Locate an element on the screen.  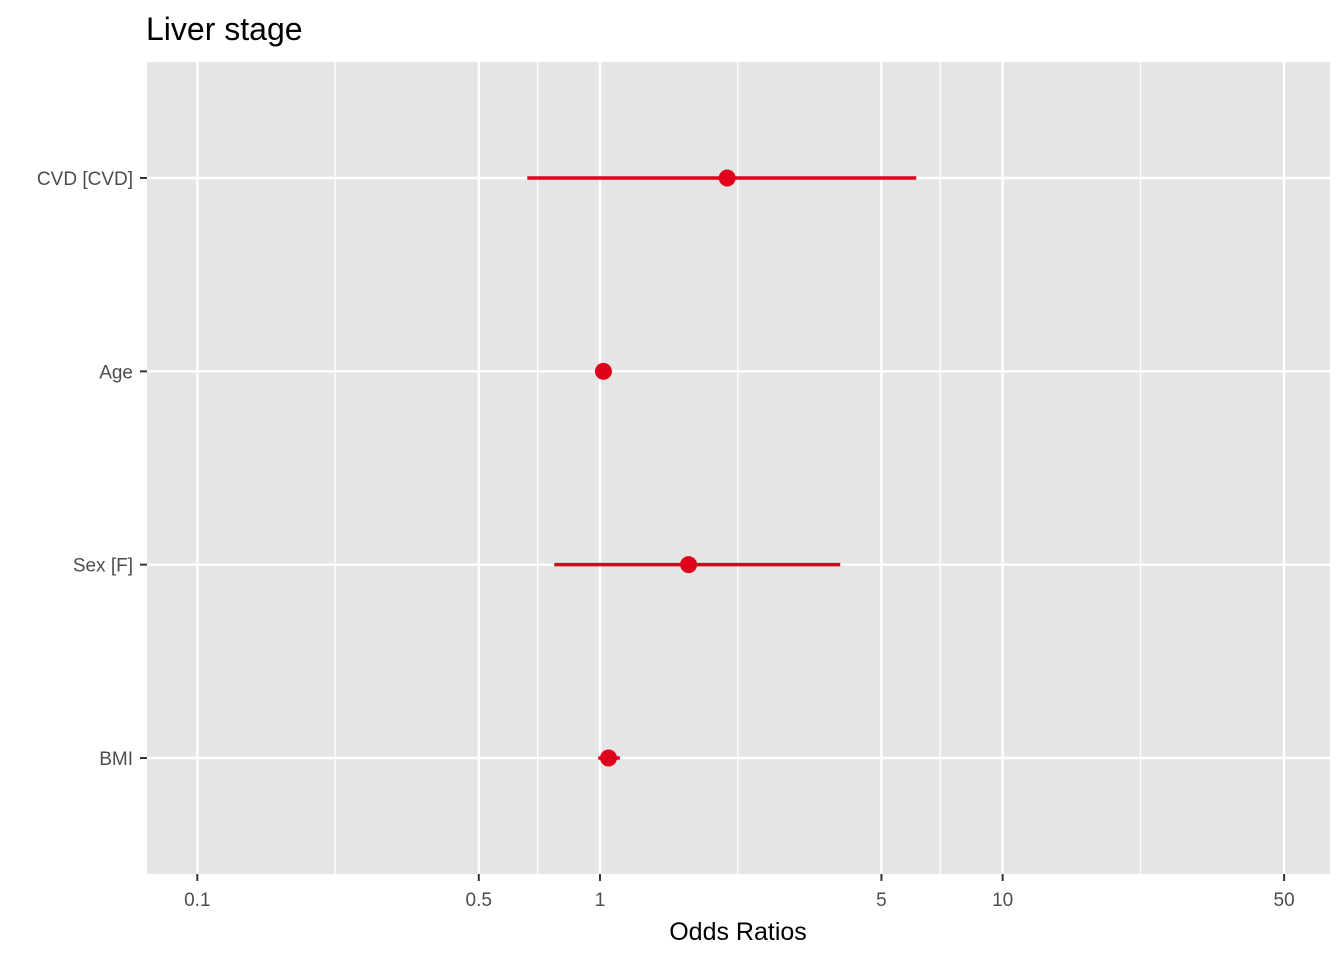
x-tick-label-2: 1 is located at coordinates (600, 900).